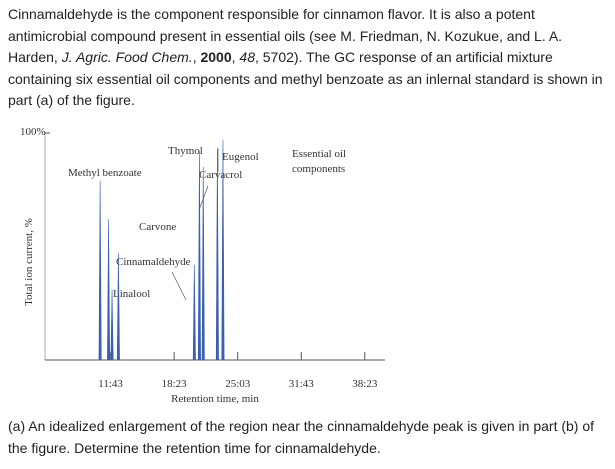  What do you see at coordinates (179, 286) in the screenshot?
I see `connector` at bounding box center [179, 286].